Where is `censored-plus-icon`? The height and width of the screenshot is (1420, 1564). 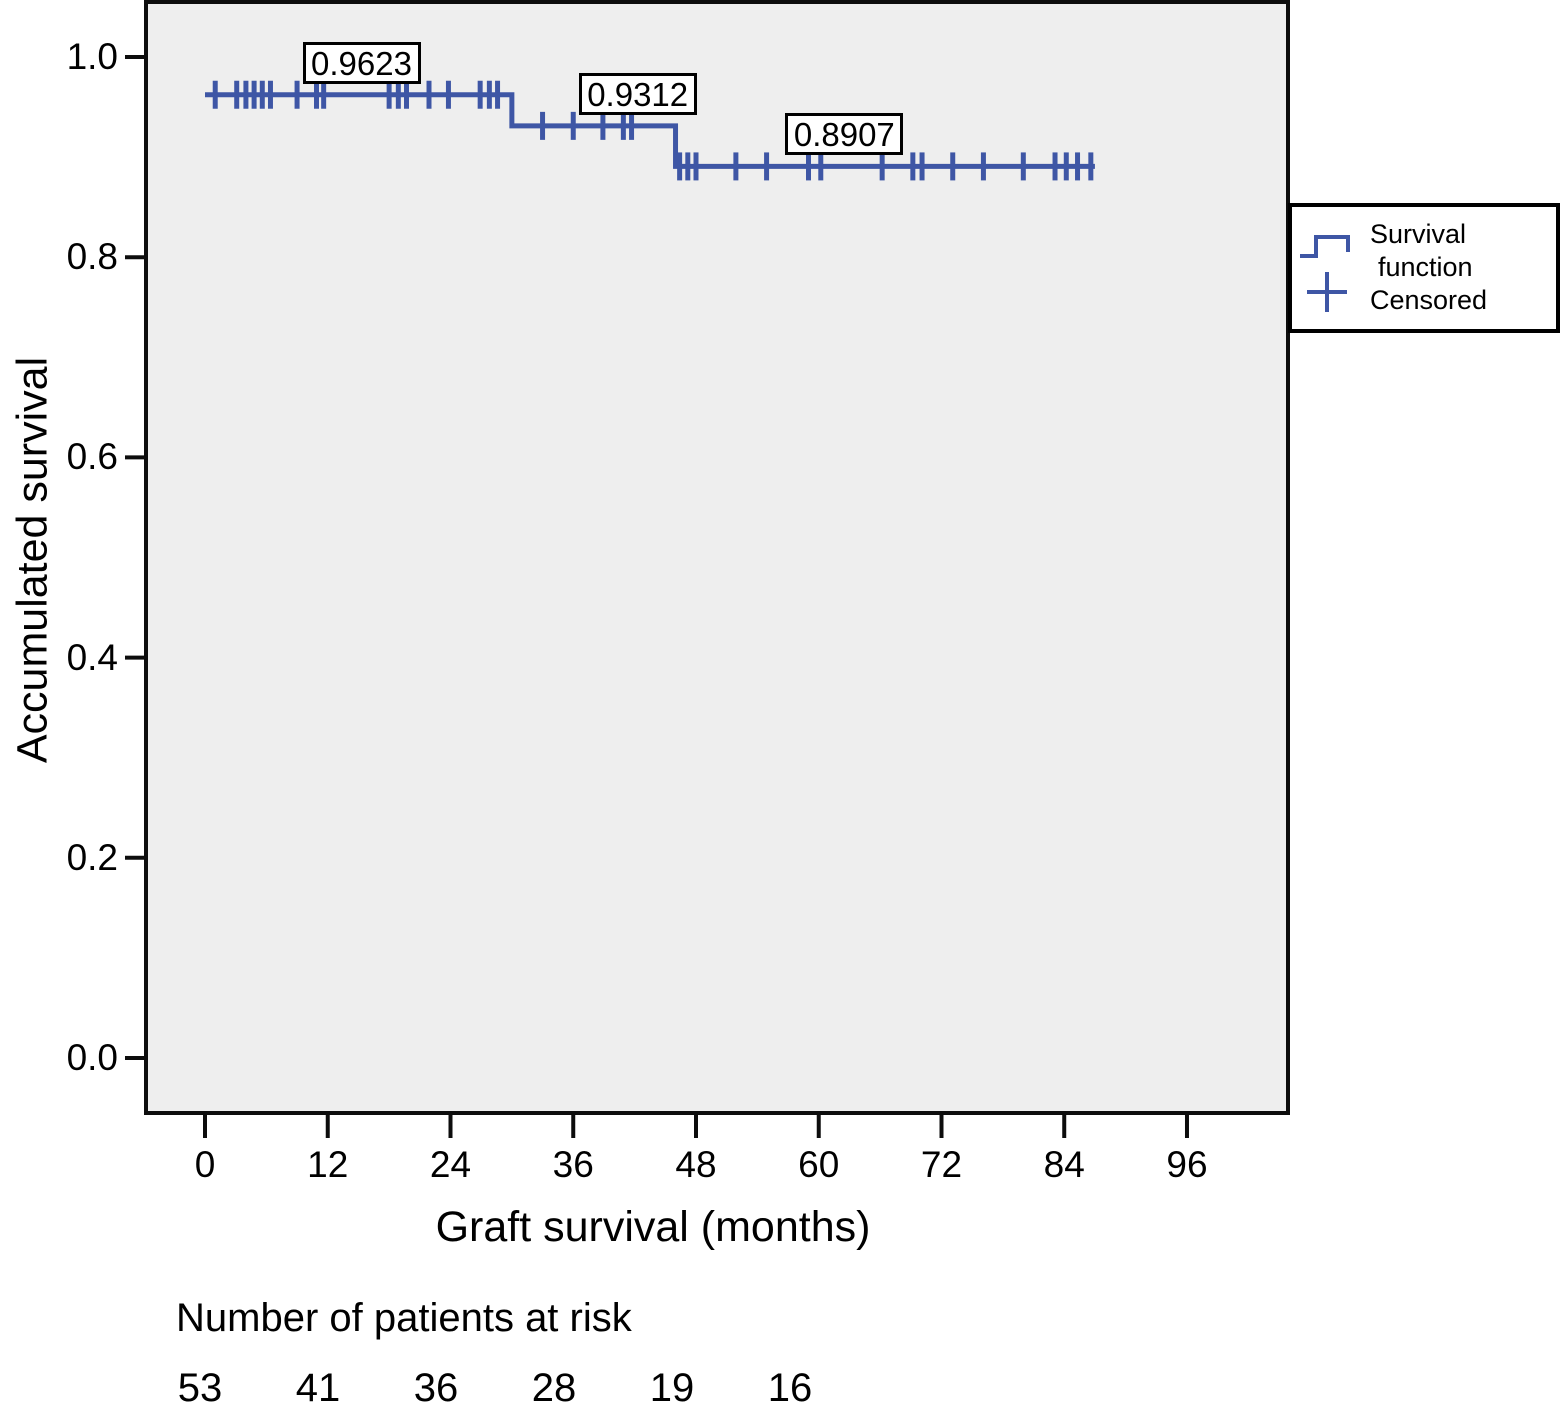
censored-plus-icon is located at coordinates (1327, 292).